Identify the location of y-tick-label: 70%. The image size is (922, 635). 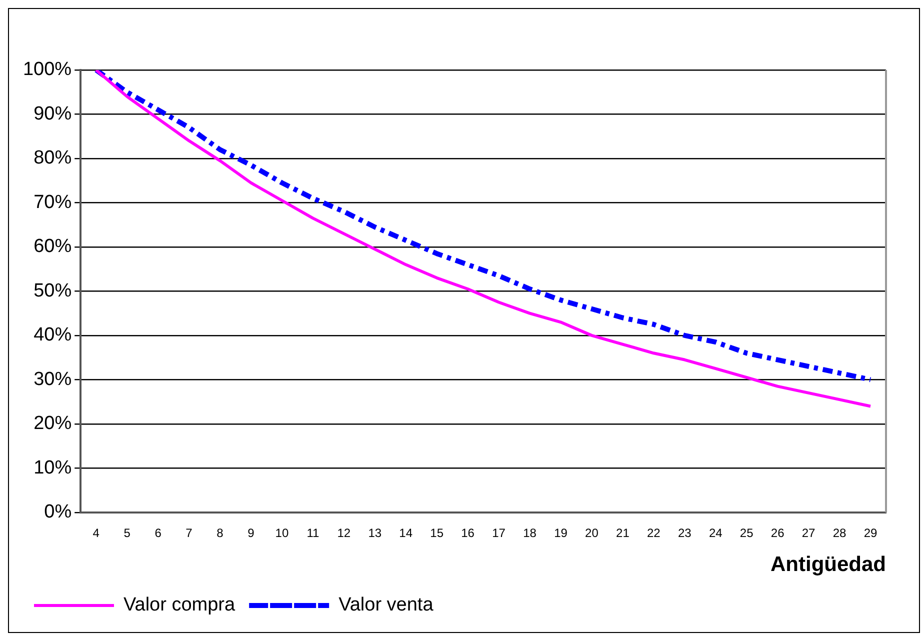
(53, 202).